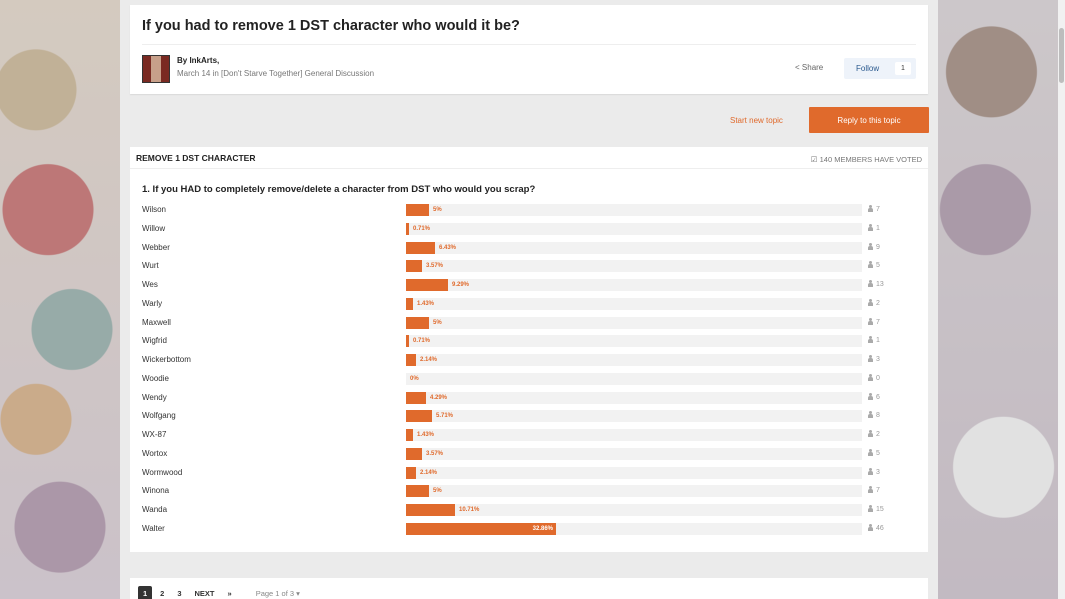 This screenshot has height=599, width=1065. What do you see at coordinates (198, 60) in the screenshot?
I see `author-line: By InkArts,` at bounding box center [198, 60].